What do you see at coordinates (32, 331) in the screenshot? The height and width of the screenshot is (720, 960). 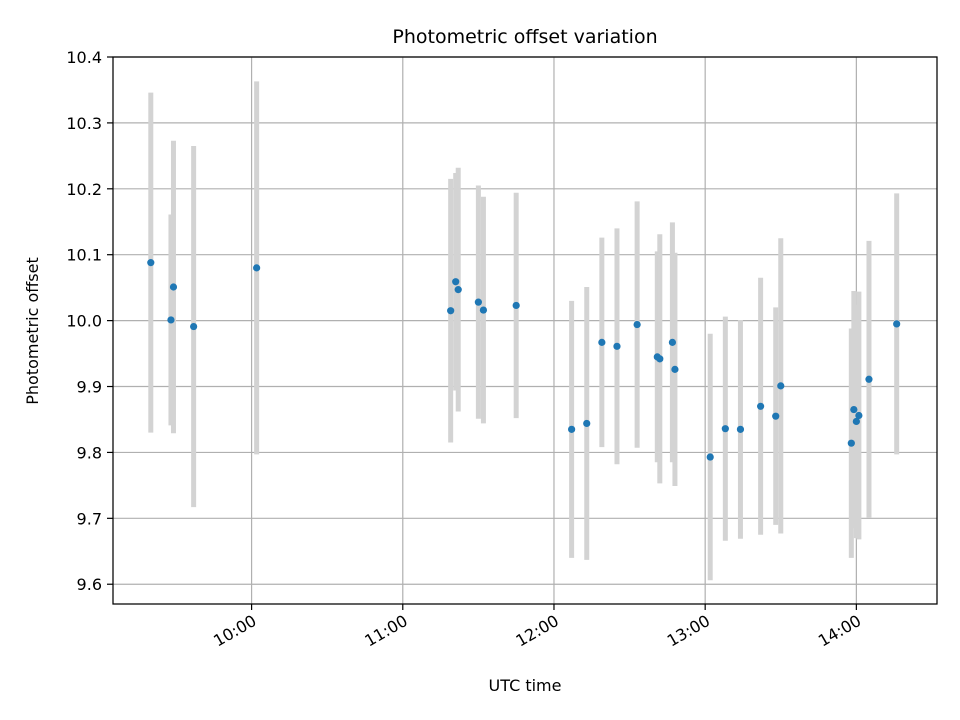 I see `y-axis-label: Photometric offset` at bounding box center [32, 331].